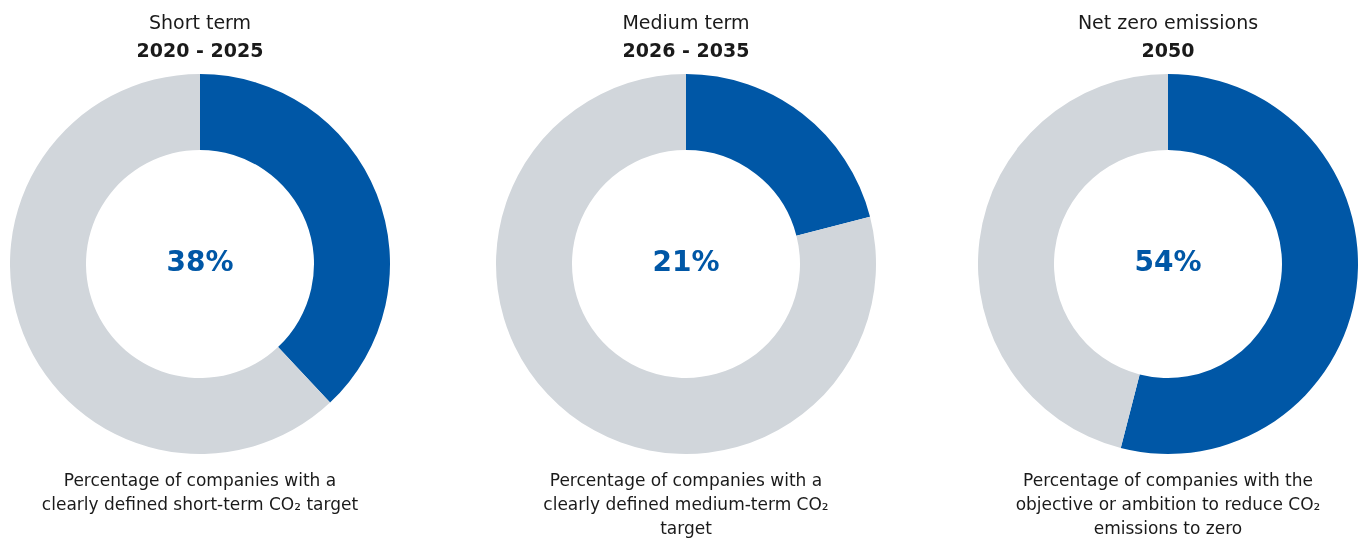  I want to click on text: Percentage of companies with a clearly defined short-term CO₂ target, so click(200, 492).